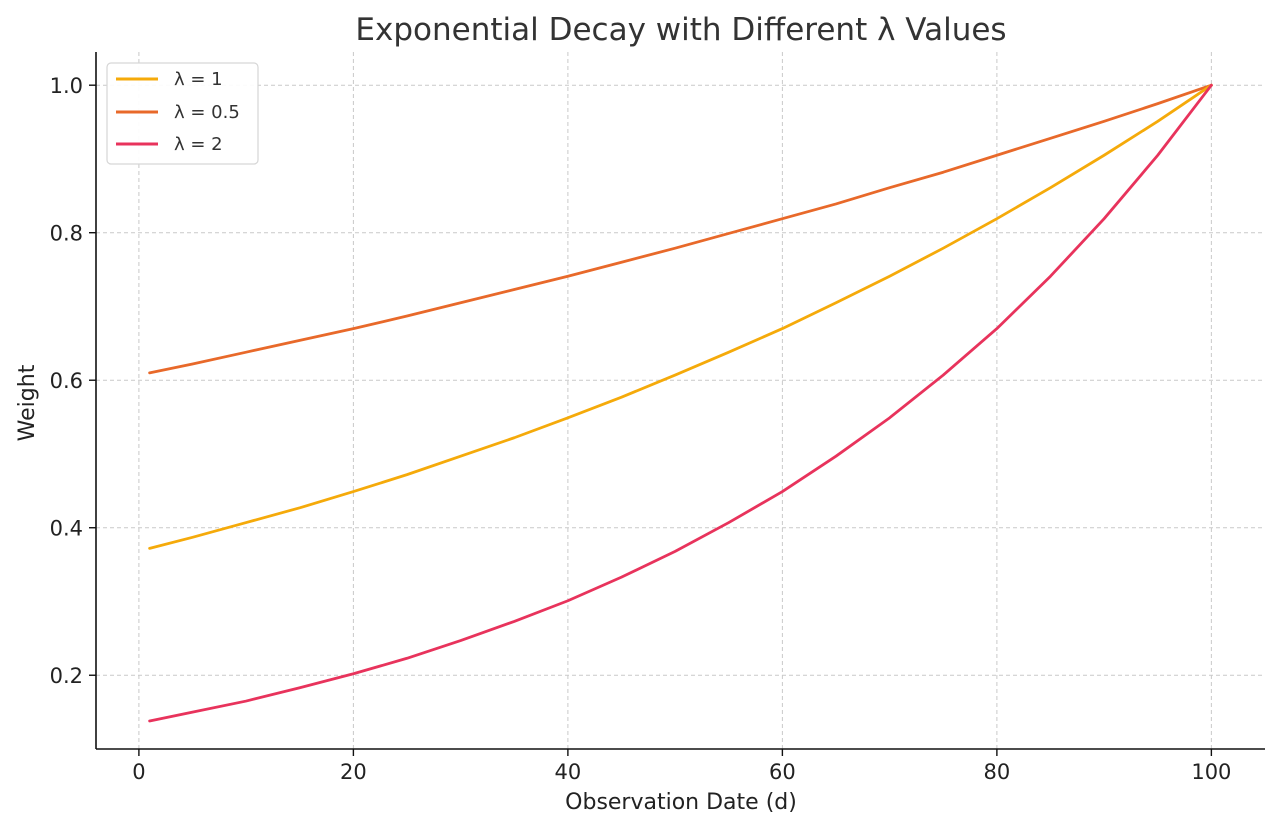 This screenshot has height=830, width=1280. I want to click on y-tick-label: 0.2, so click(66, 676).